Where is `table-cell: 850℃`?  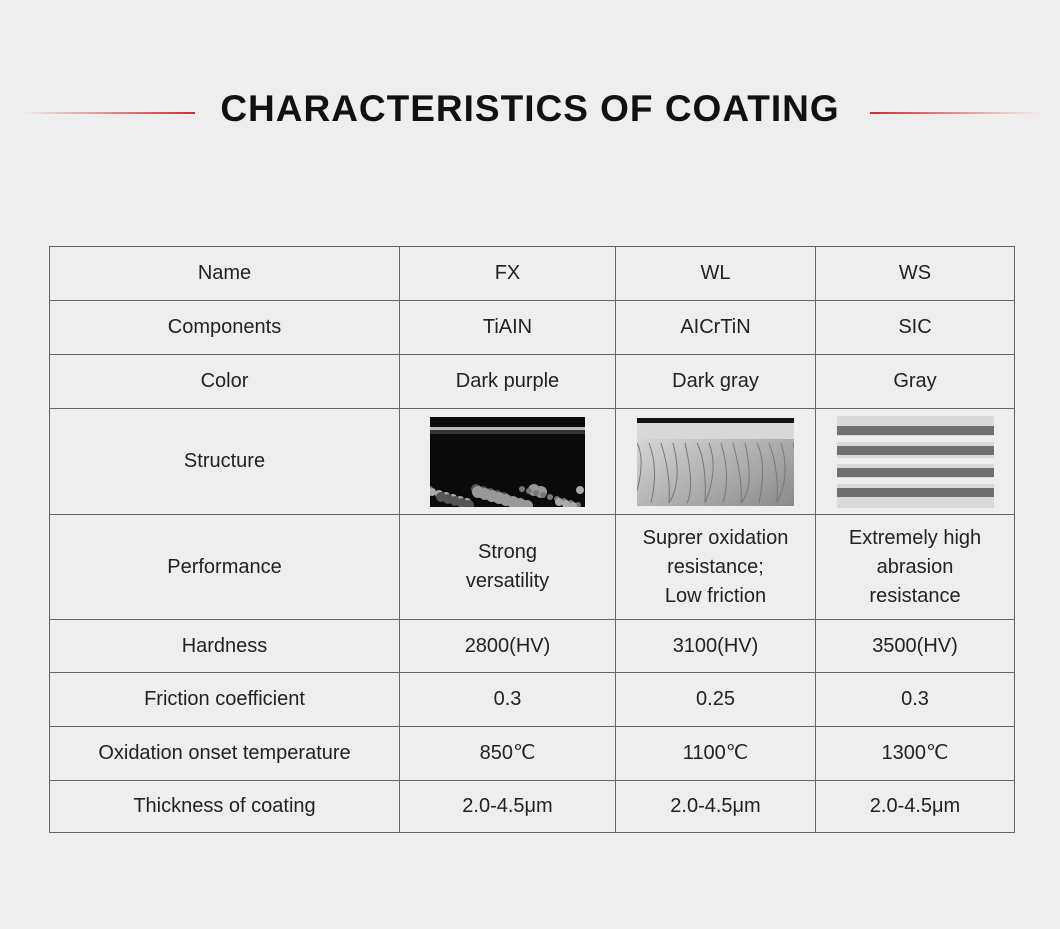
table-cell: 850℃ is located at coordinates (507, 753).